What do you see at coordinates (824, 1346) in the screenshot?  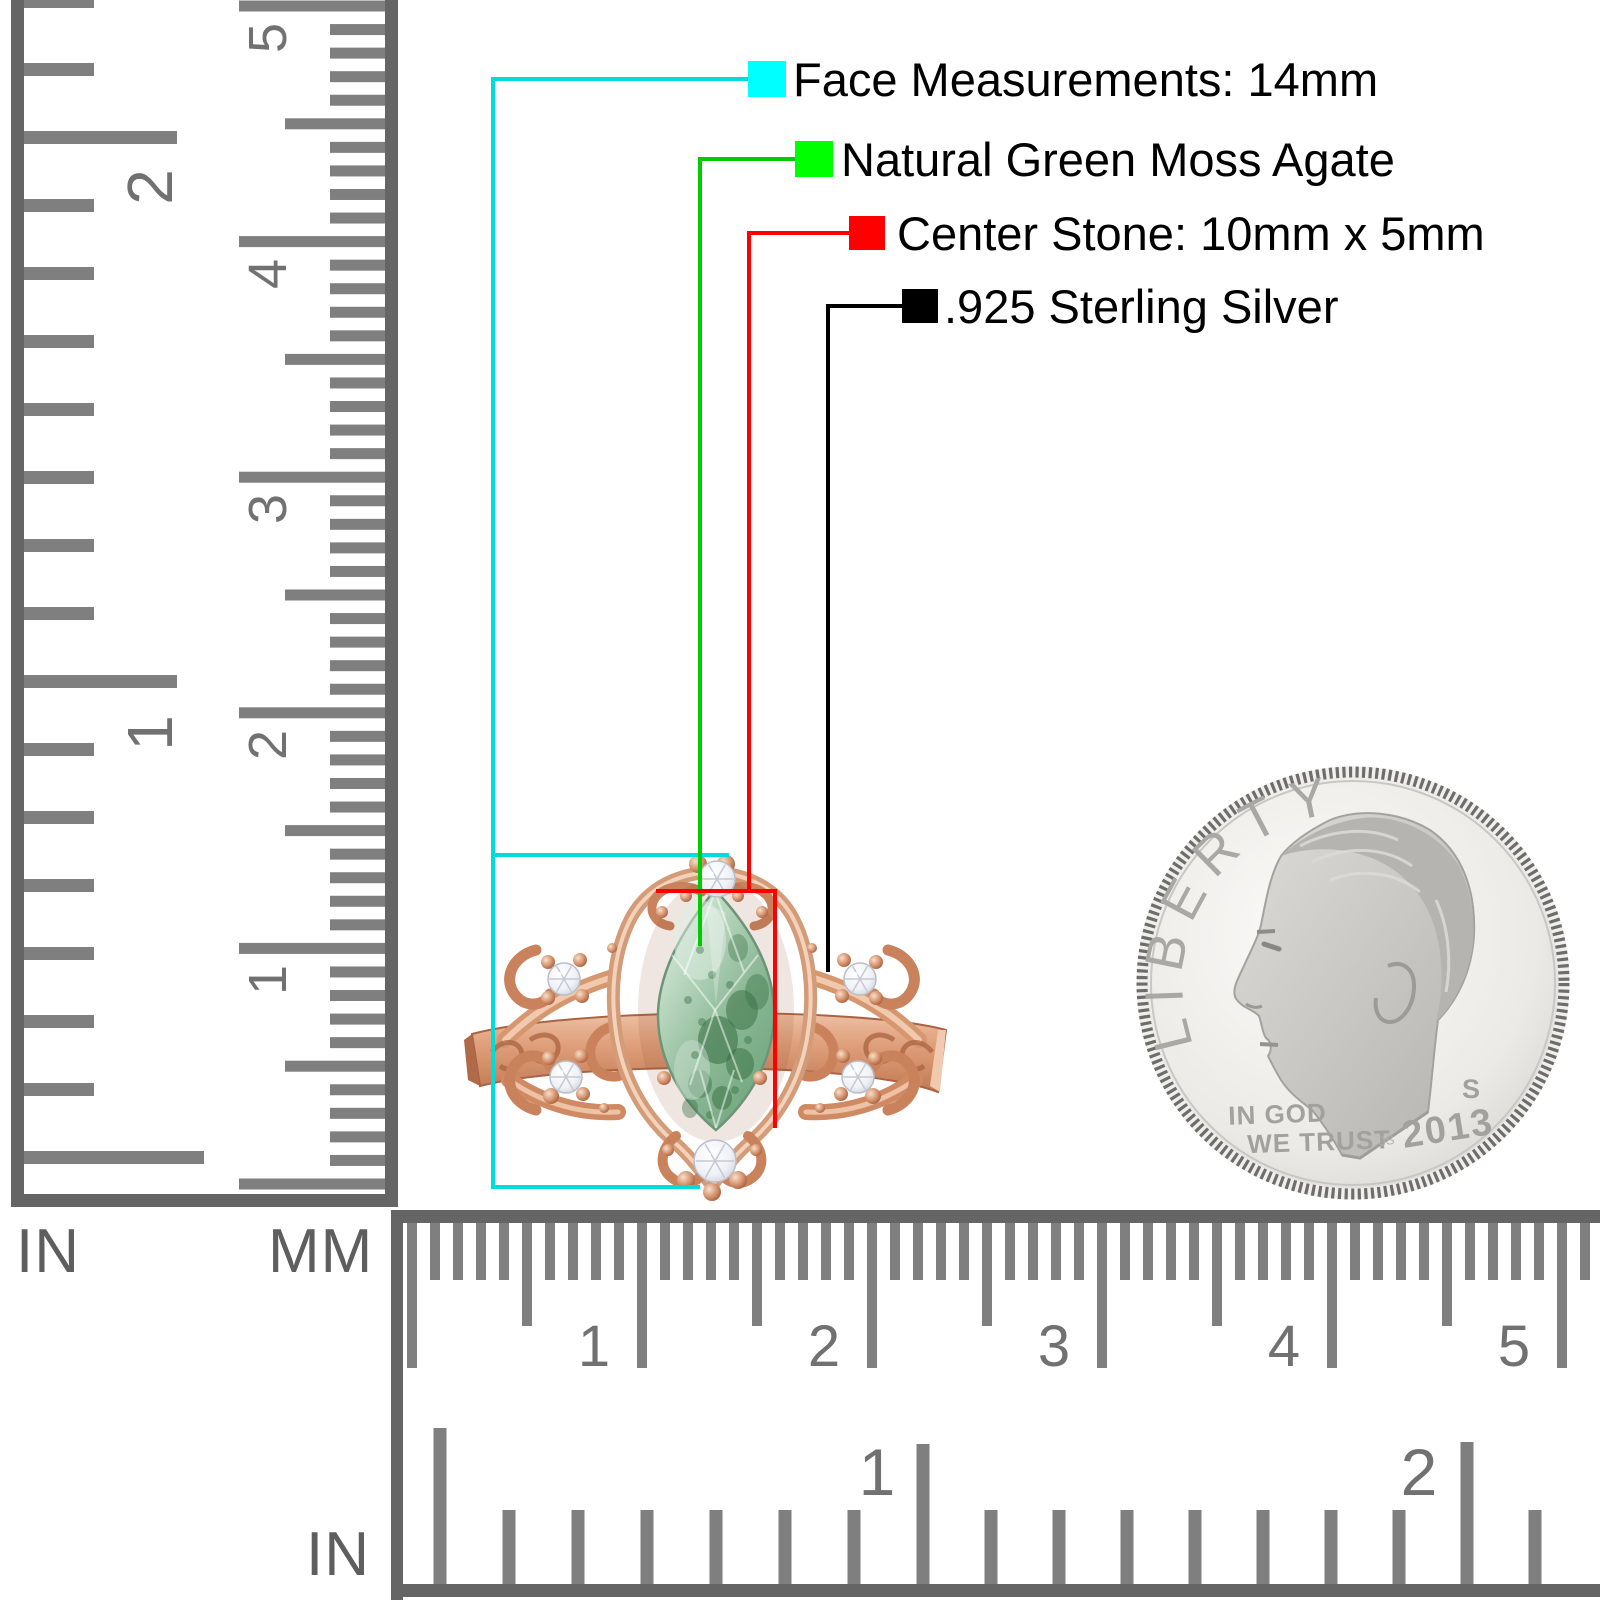 I see `ruler-number: 2` at bounding box center [824, 1346].